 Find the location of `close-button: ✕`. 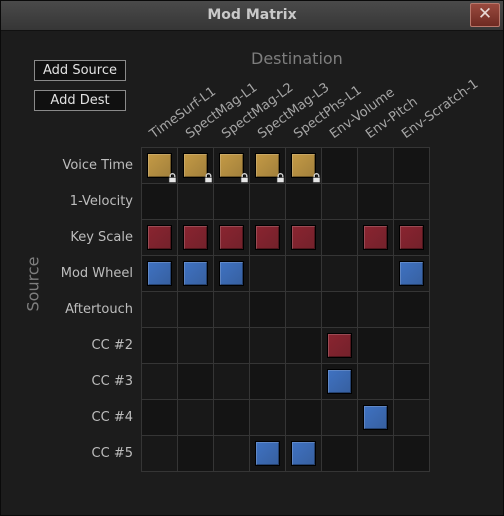

close-button: ✕ is located at coordinates (485, 15).